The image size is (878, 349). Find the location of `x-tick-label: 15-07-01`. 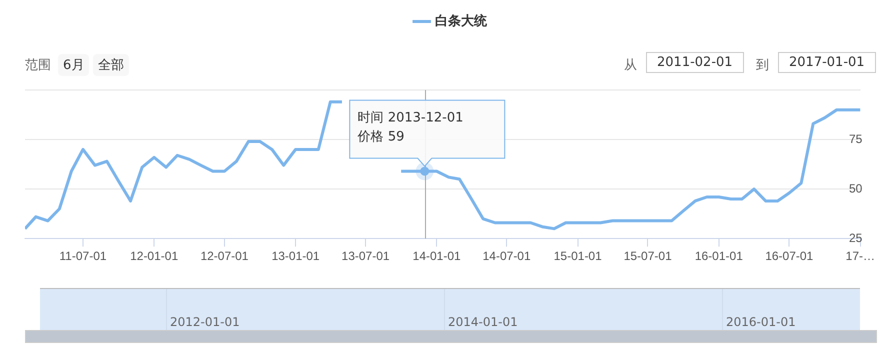

x-tick-label: 15-07-01 is located at coordinates (648, 256).